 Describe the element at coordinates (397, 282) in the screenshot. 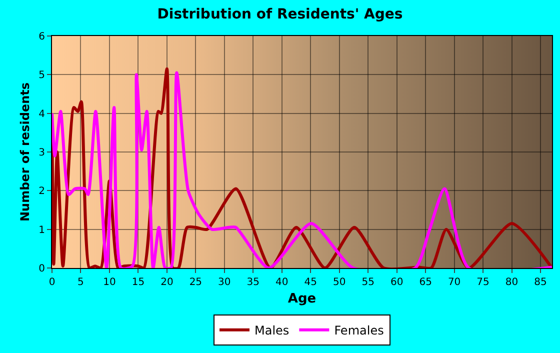

I see `x-tick-label: 60` at that location.